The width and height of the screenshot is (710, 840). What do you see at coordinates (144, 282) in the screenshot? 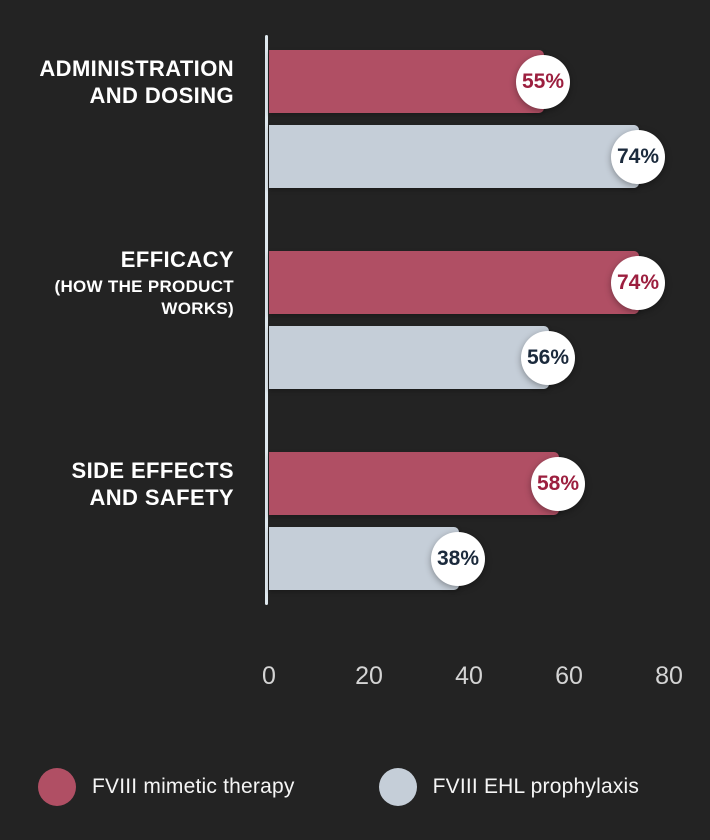
I see `category-label: EFFICACY (HOW THE PRODUCT WORKS)` at bounding box center [144, 282].